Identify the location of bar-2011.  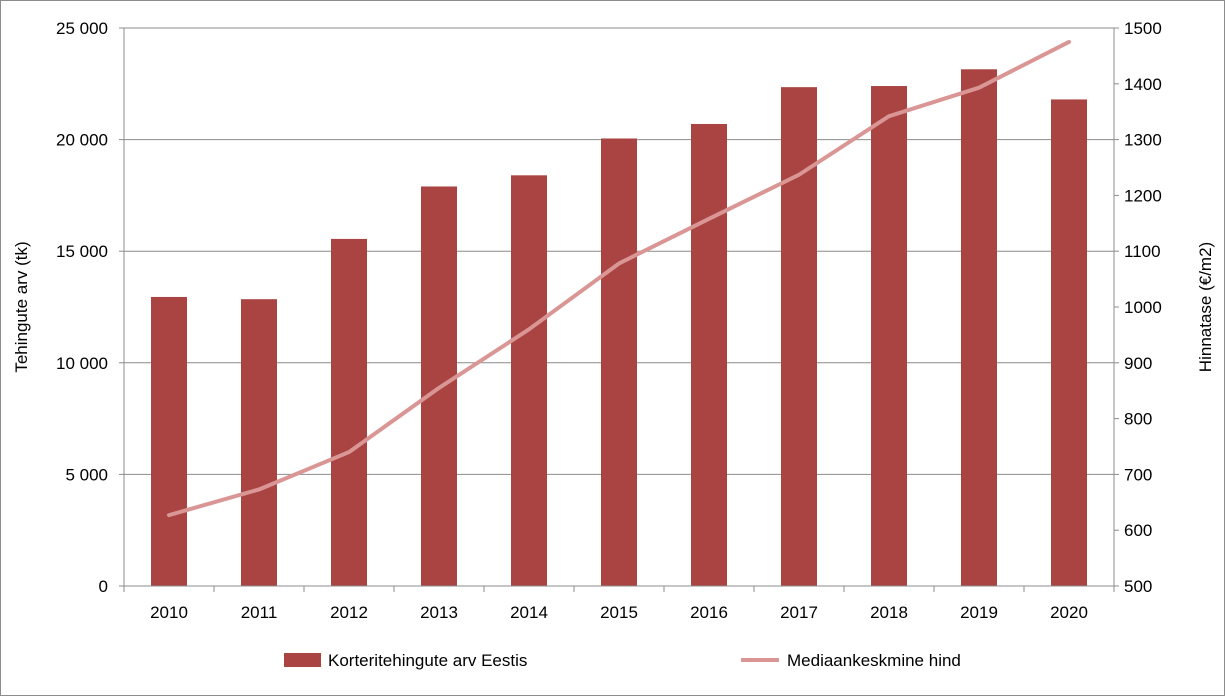
(259, 442).